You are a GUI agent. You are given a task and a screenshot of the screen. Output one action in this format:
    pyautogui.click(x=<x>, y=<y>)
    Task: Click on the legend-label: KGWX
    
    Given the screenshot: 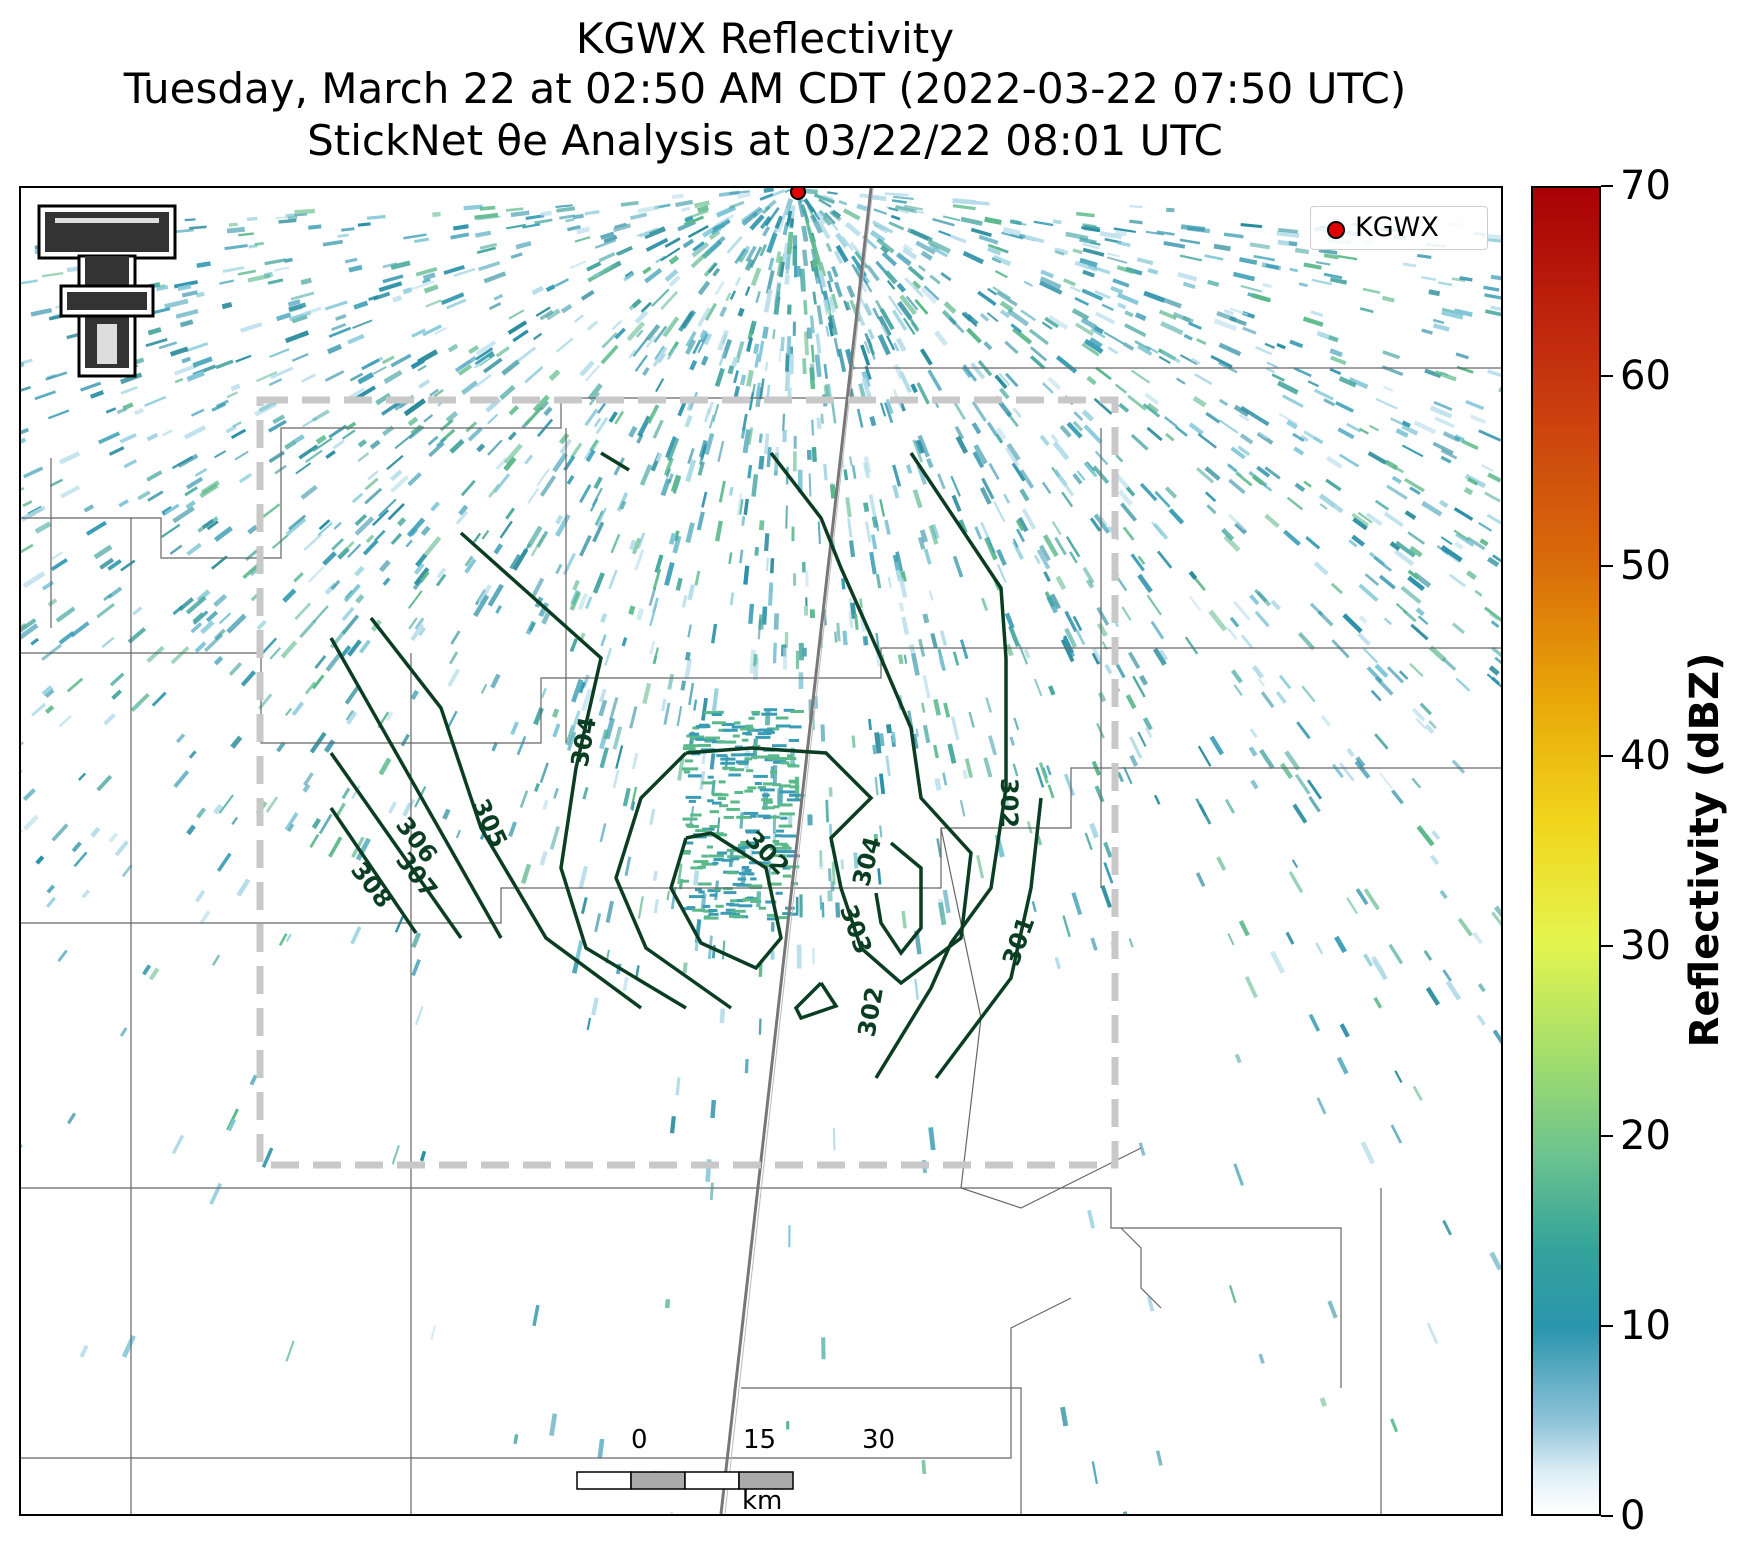 What is the action you would take?
    pyautogui.click(x=1397, y=227)
    